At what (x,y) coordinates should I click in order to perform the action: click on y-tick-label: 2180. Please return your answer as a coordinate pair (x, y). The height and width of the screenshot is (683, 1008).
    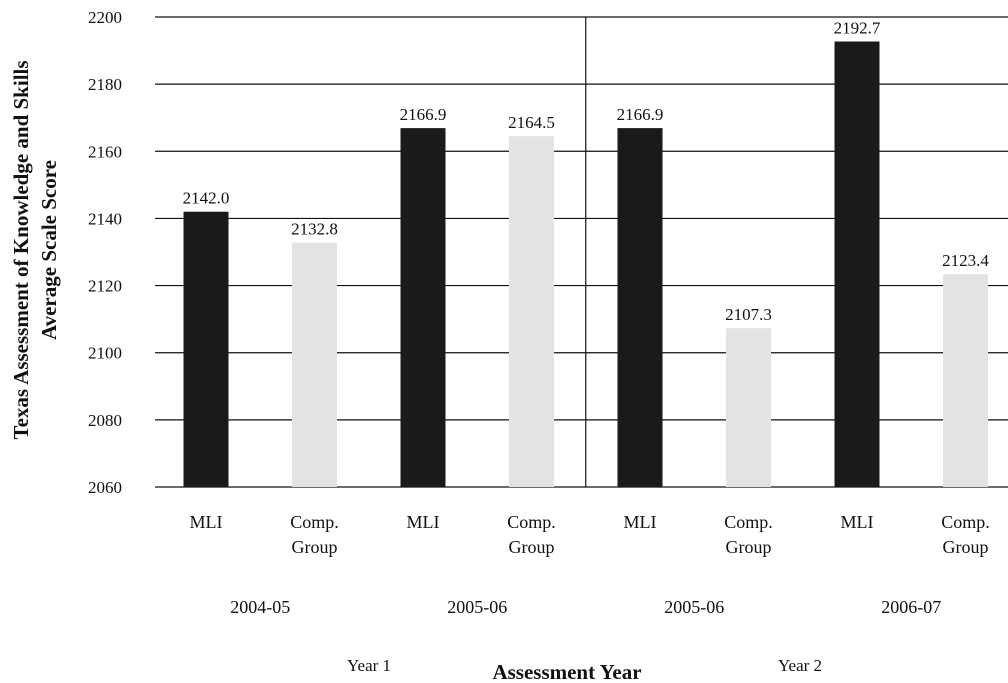
    Looking at the image, I should click on (105, 84).